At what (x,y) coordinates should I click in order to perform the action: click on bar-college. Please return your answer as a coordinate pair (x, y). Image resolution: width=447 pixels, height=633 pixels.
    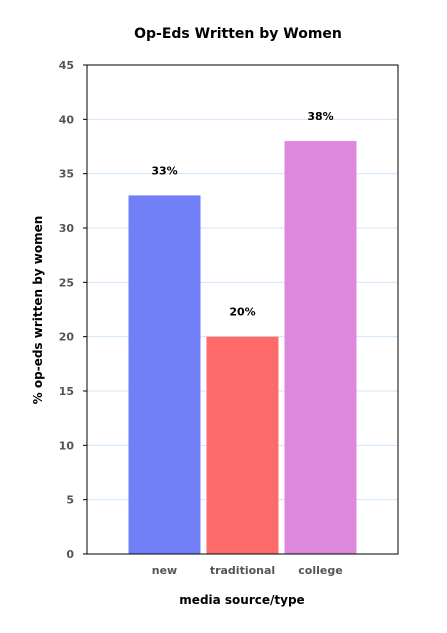
    Looking at the image, I should click on (320, 348).